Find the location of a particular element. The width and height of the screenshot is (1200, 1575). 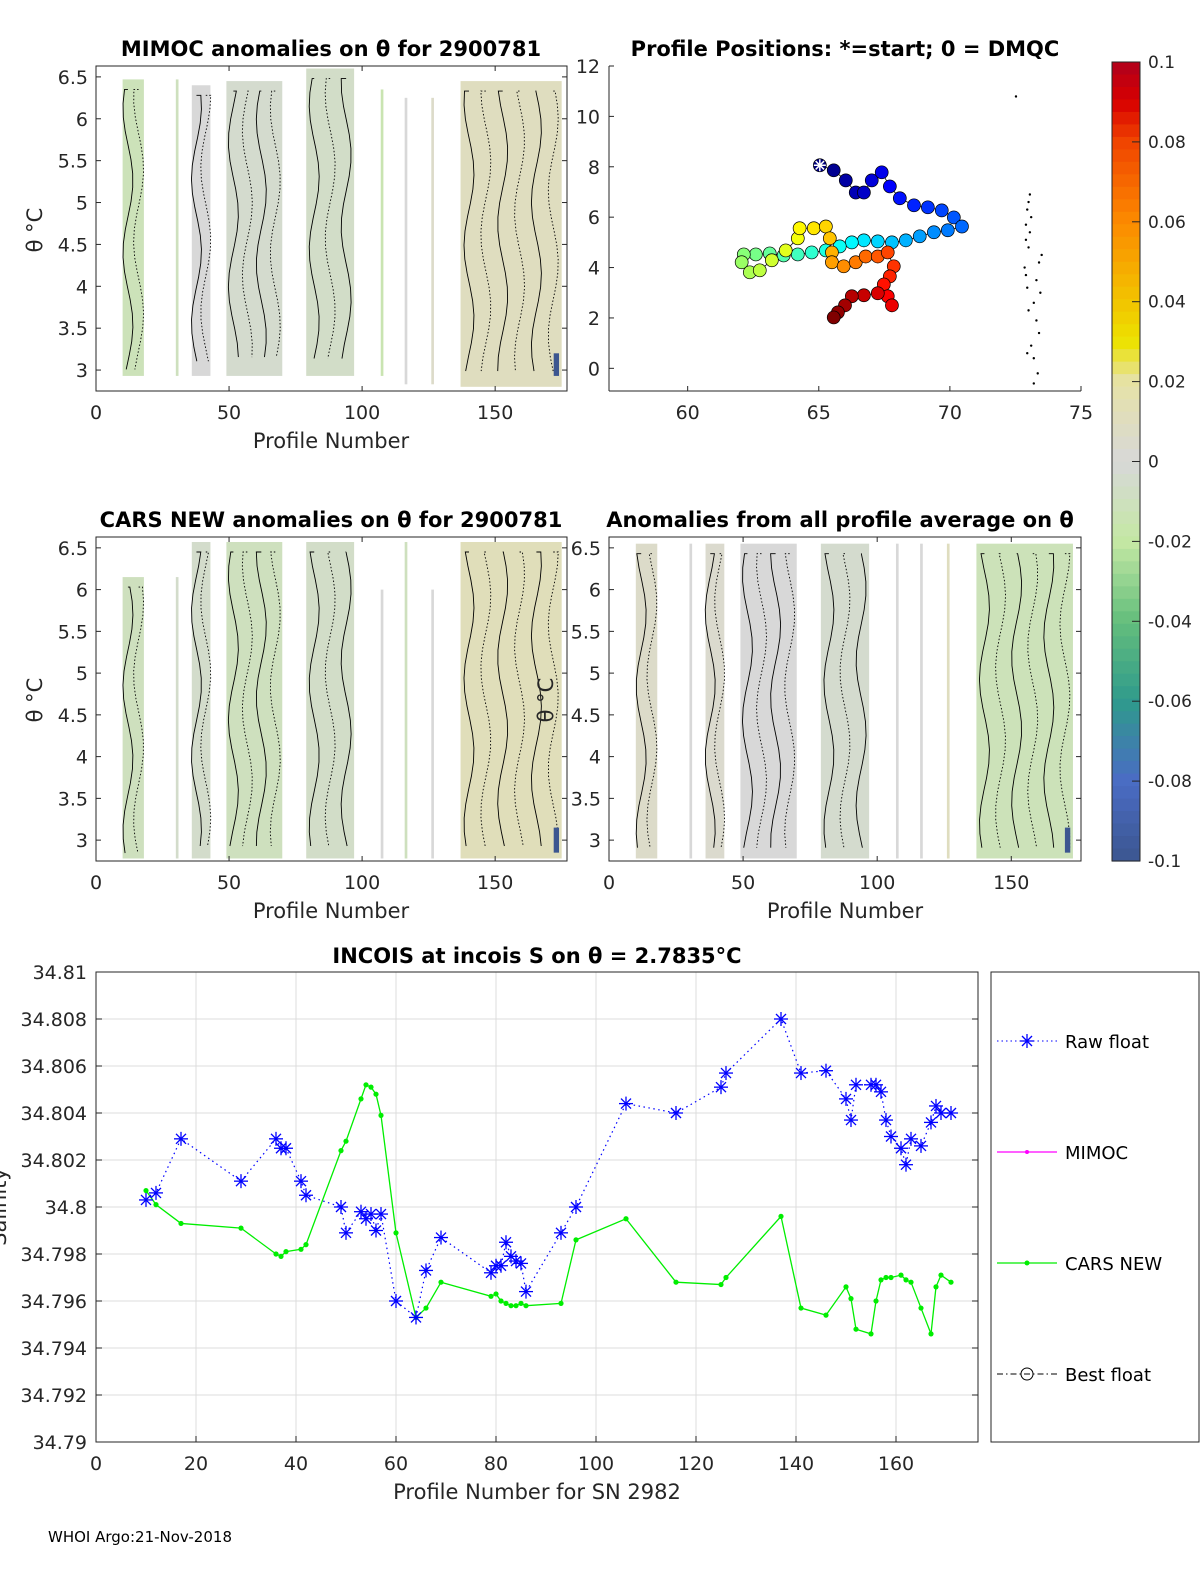

y-tick-label: 34.798 is located at coordinates (54, 1255).